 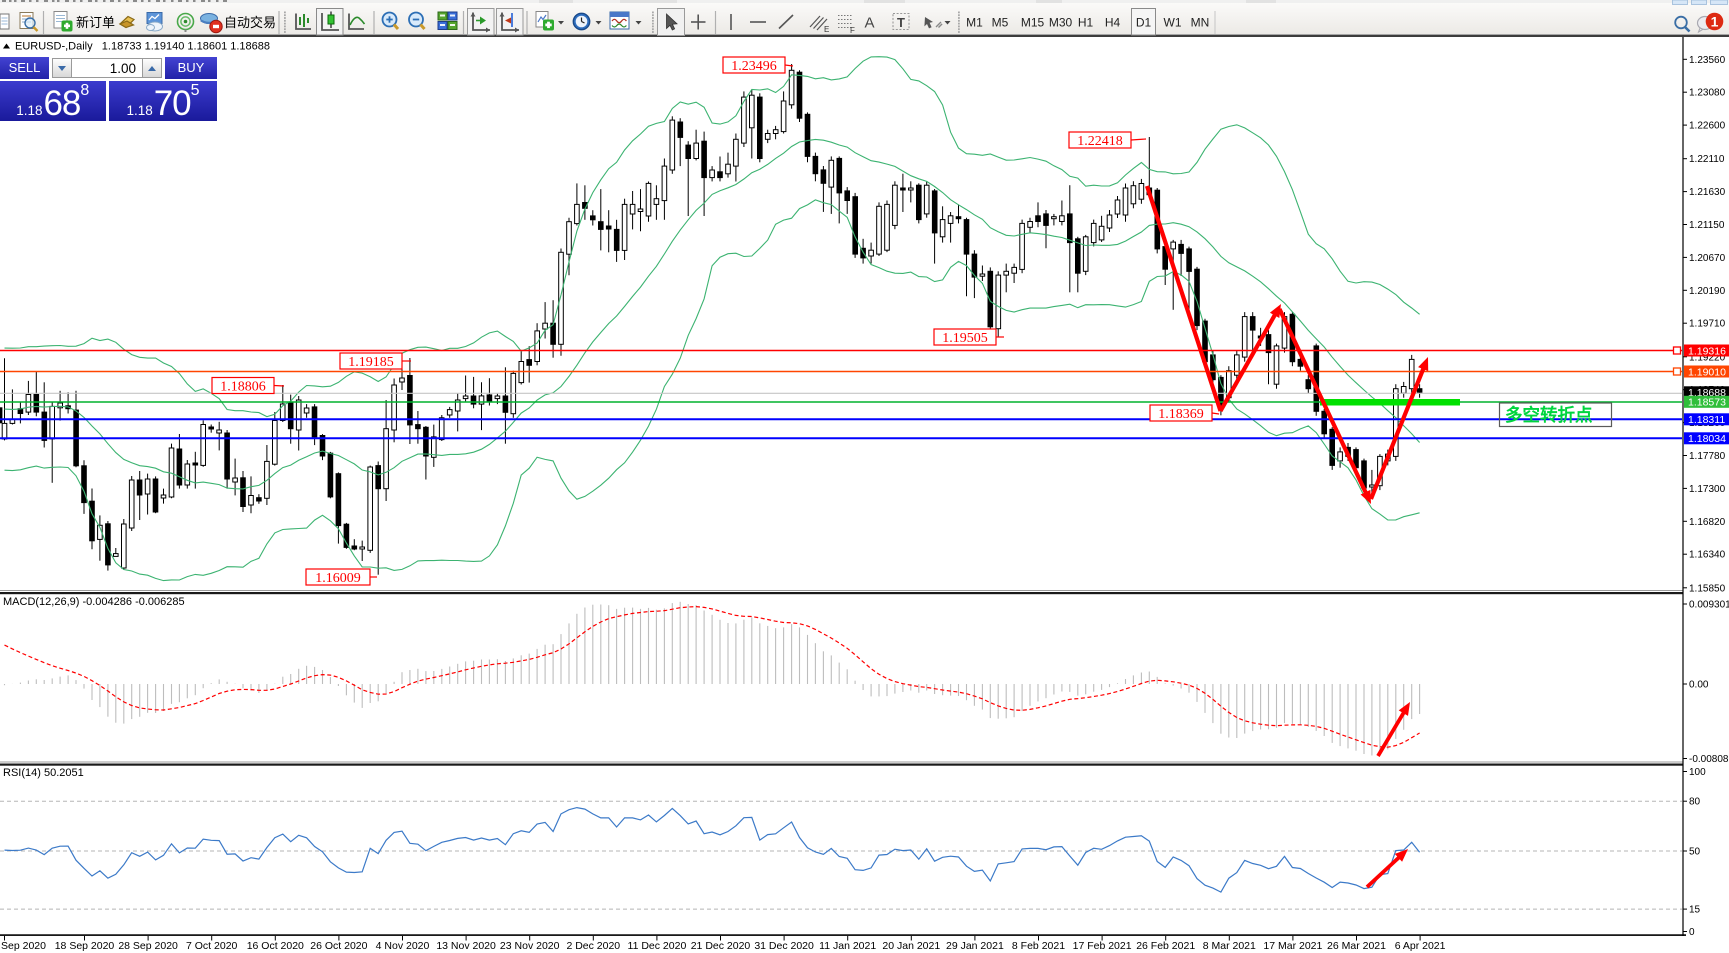 What do you see at coordinates (85, 946) in the screenshot?
I see `svg-text: 18 Sep 2020` at bounding box center [85, 946].